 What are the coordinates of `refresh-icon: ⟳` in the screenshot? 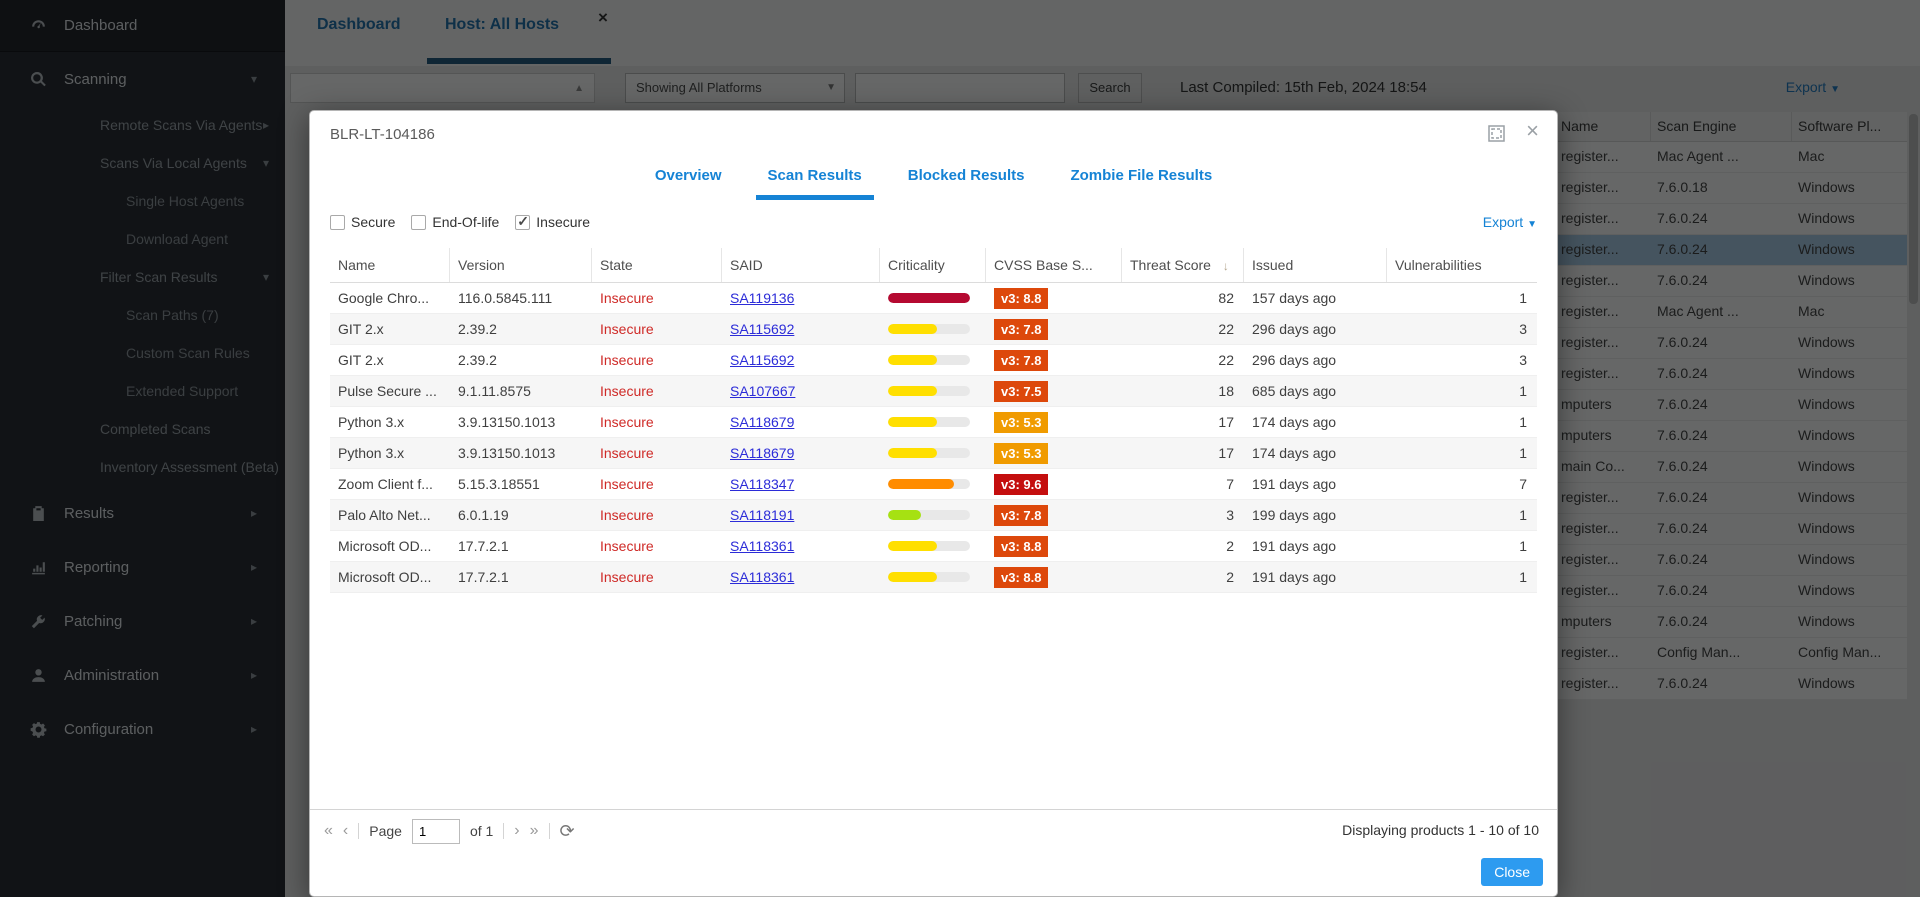 It's located at (567, 830).